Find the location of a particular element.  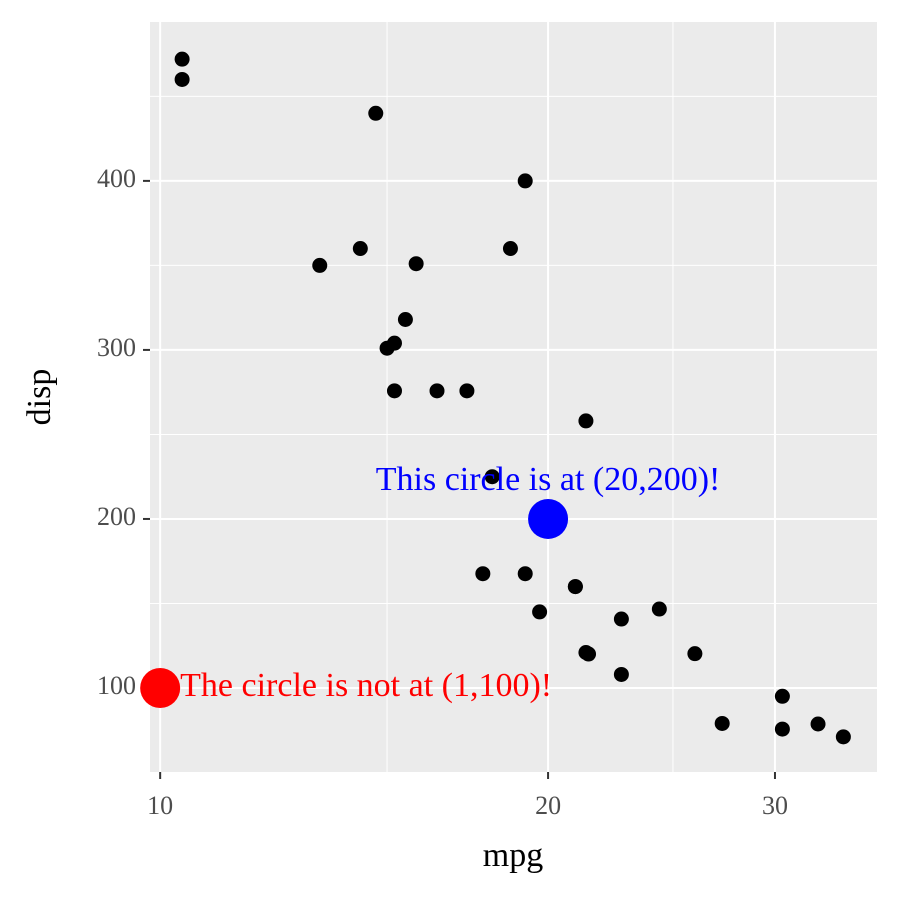

x-axis-title: mpg is located at coordinates (513, 855).